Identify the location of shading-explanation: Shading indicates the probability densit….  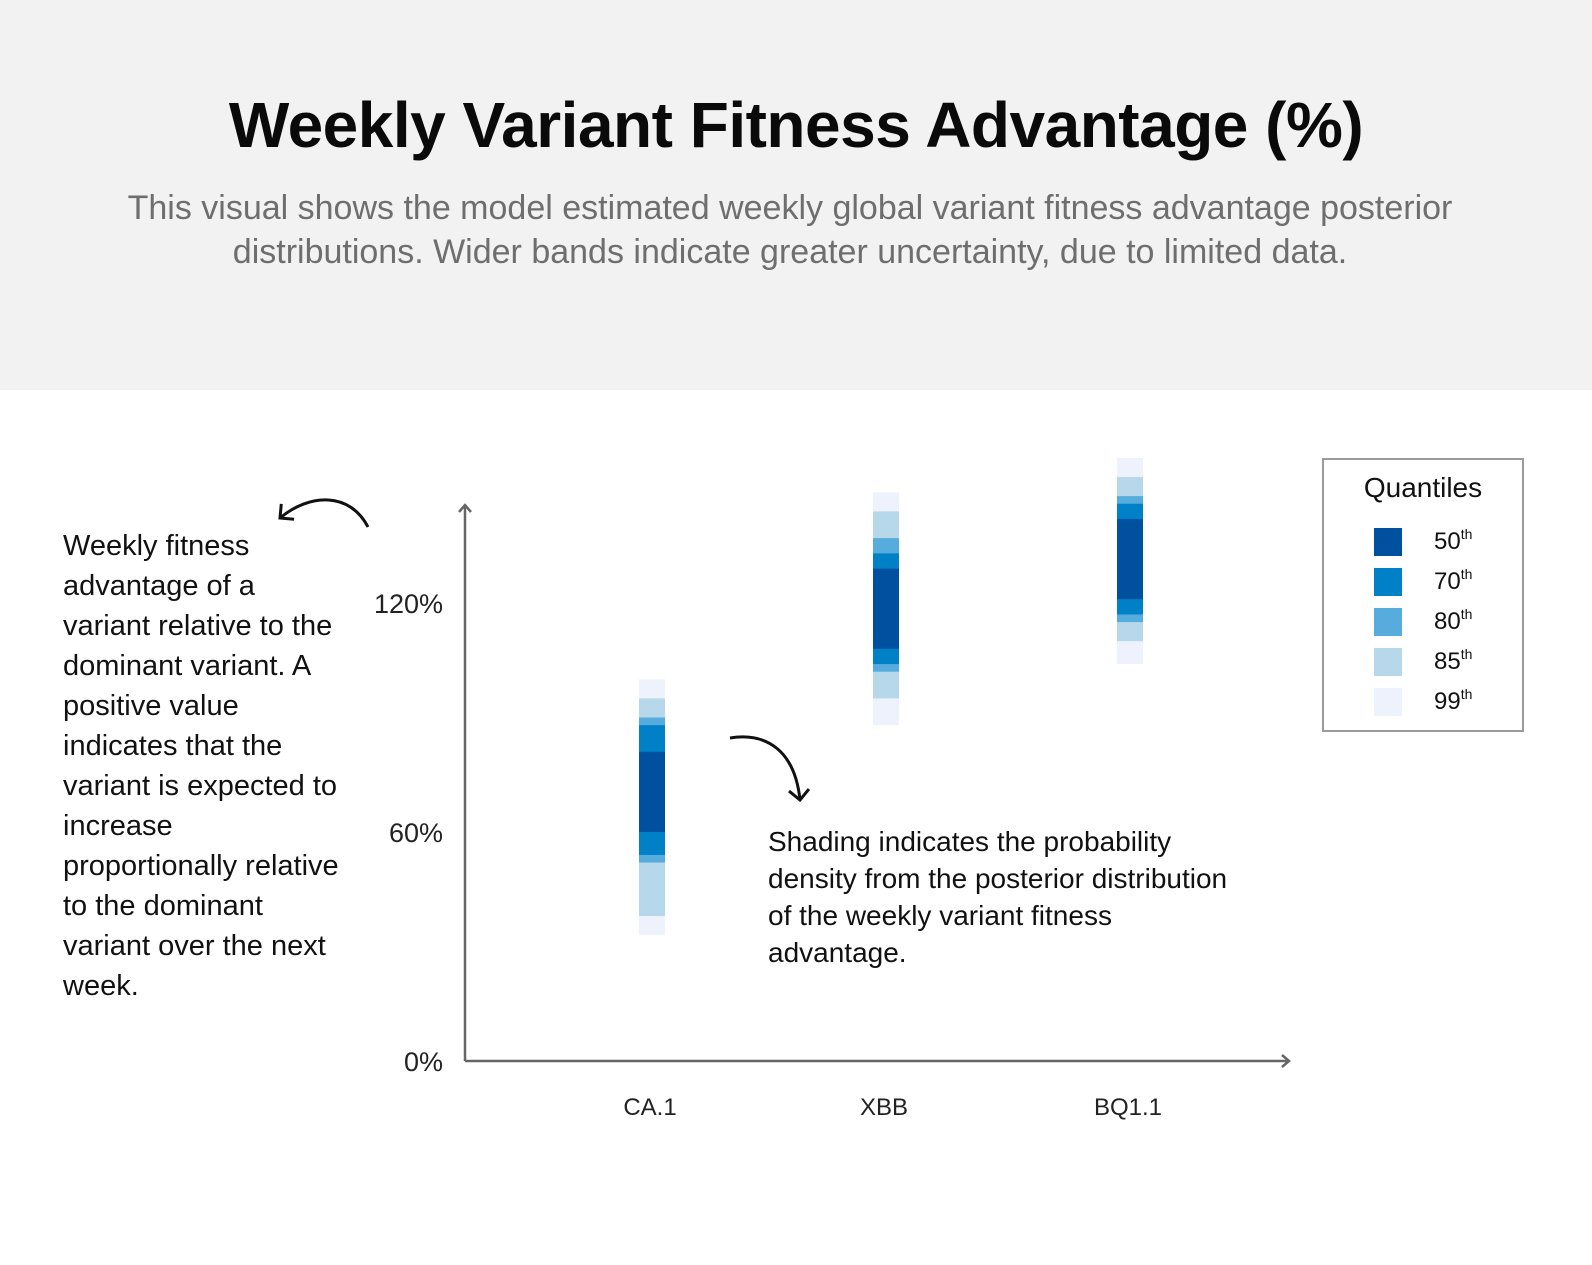
(998, 897).